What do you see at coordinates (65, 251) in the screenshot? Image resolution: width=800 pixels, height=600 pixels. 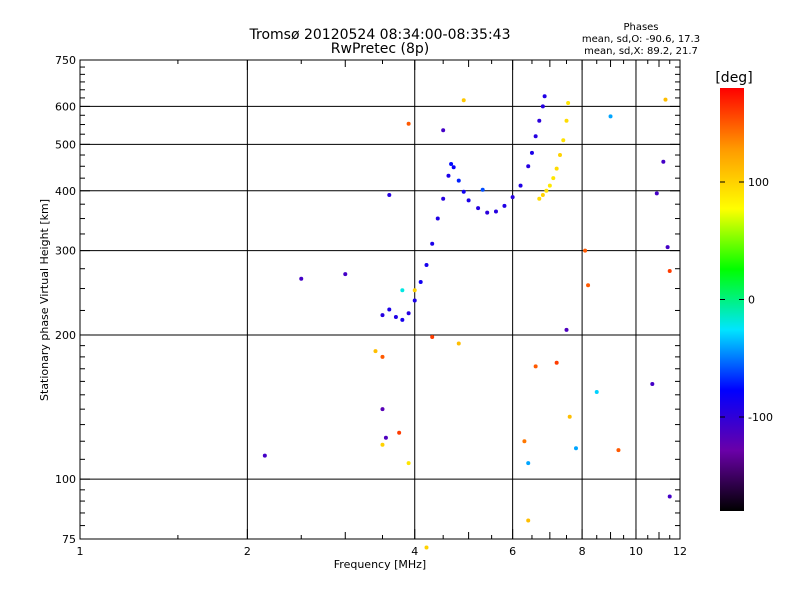 I see `y-tick-label: 300` at bounding box center [65, 251].